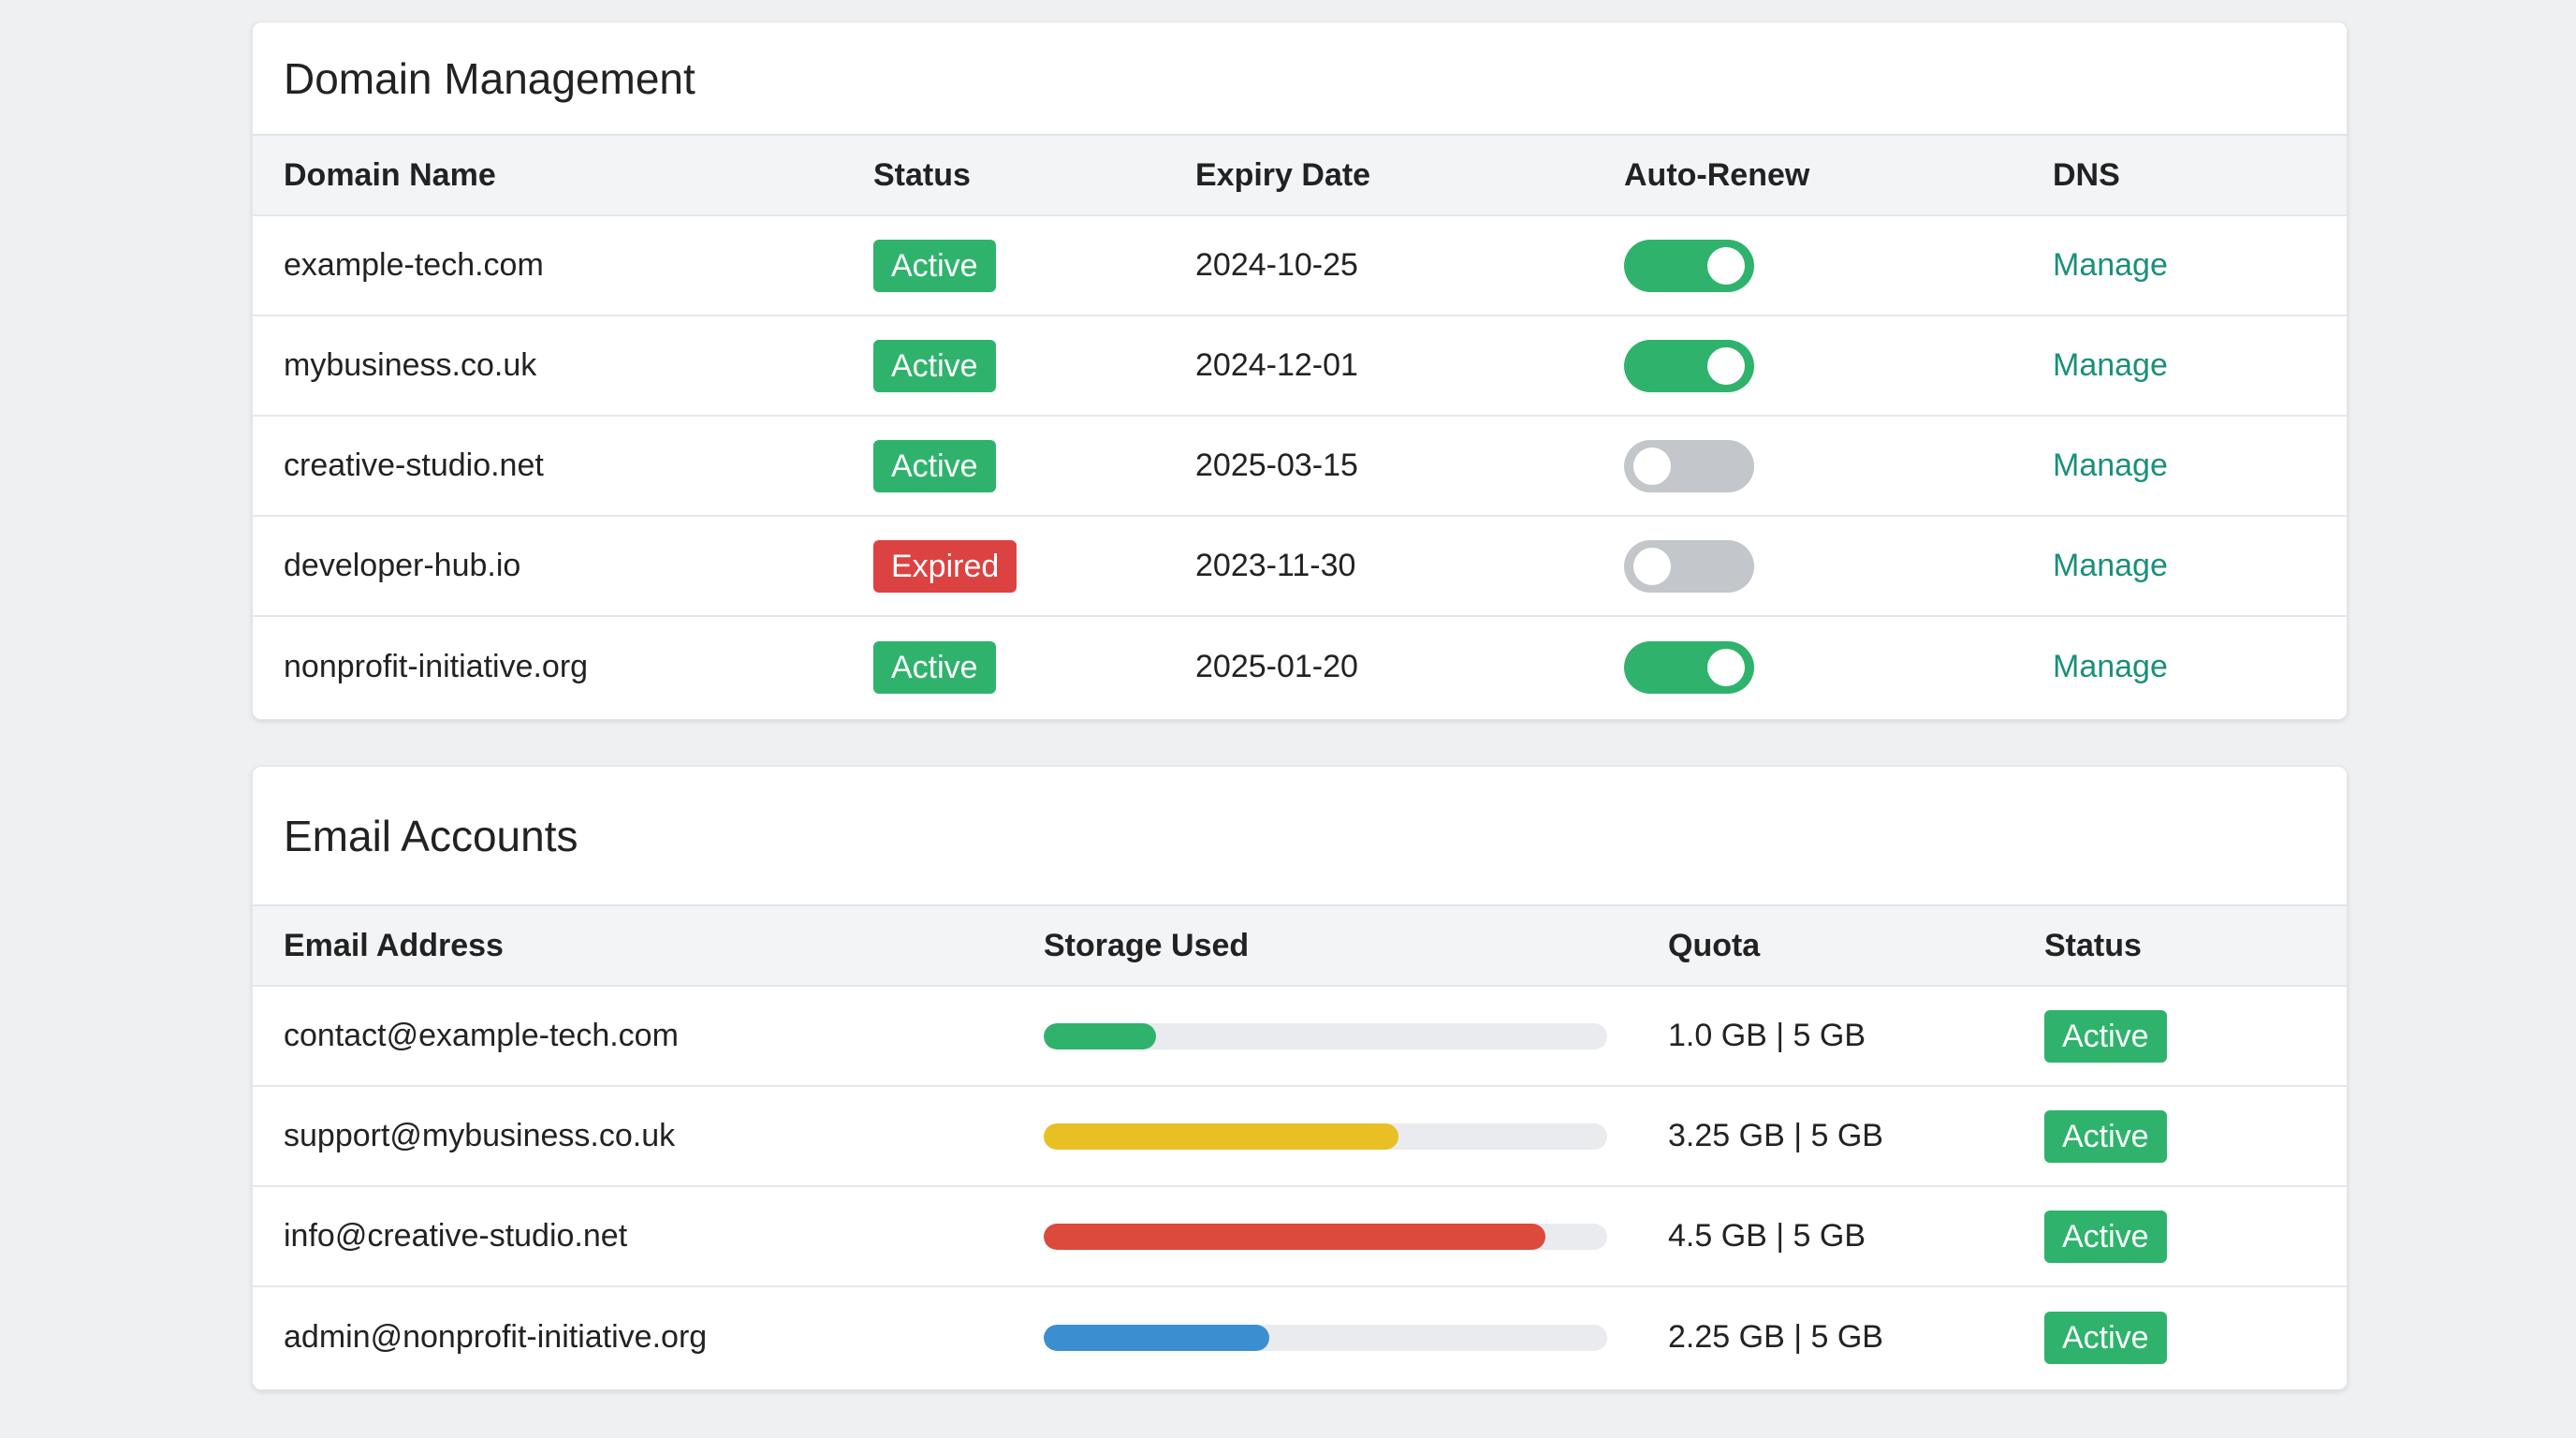 Image resolution: width=2576 pixels, height=1438 pixels. Describe the element at coordinates (1714, 945) in the screenshot. I see `column-header: Quota` at that location.